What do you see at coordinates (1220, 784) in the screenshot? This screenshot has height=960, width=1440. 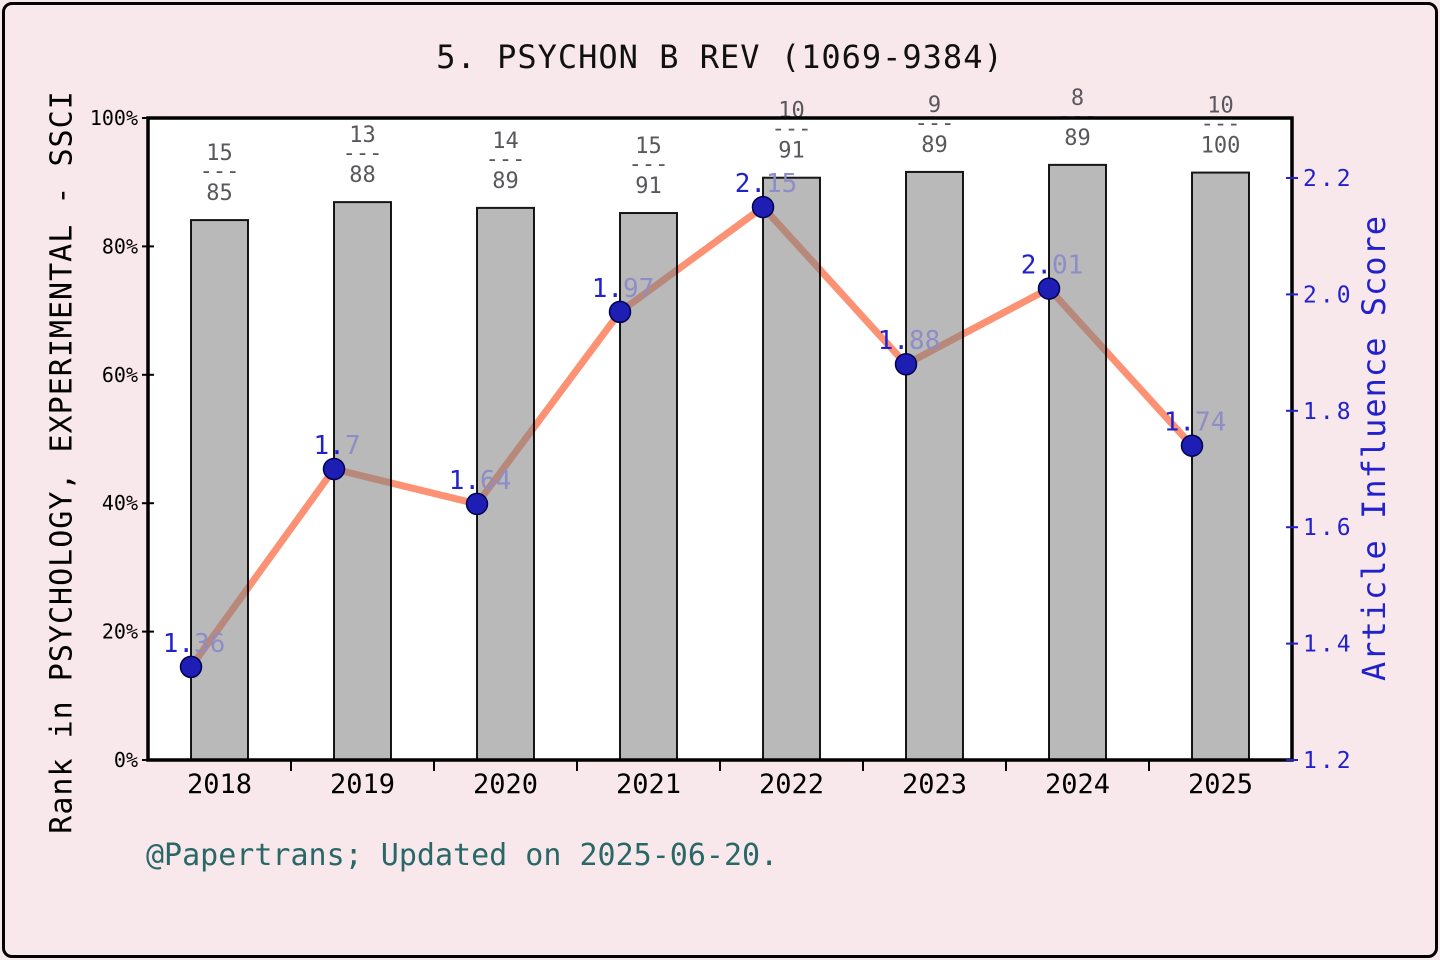 I see `x-tick-label-2025: 2025` at bounding box center [1220, 784].